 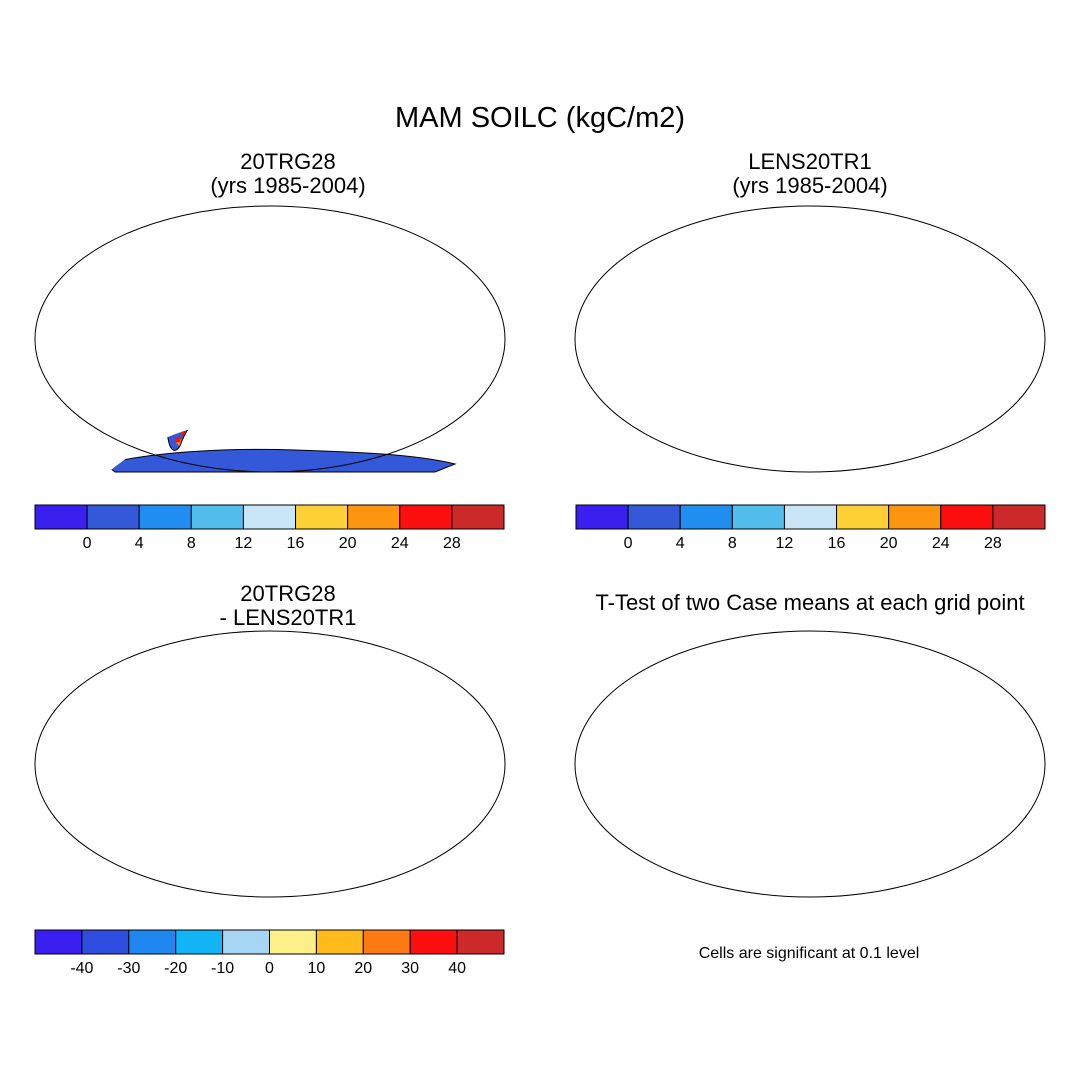 What do you see at coordinates (280, 460) in the screenshot?
I see `coastline-antarctica` at bounding box center [280, 460].